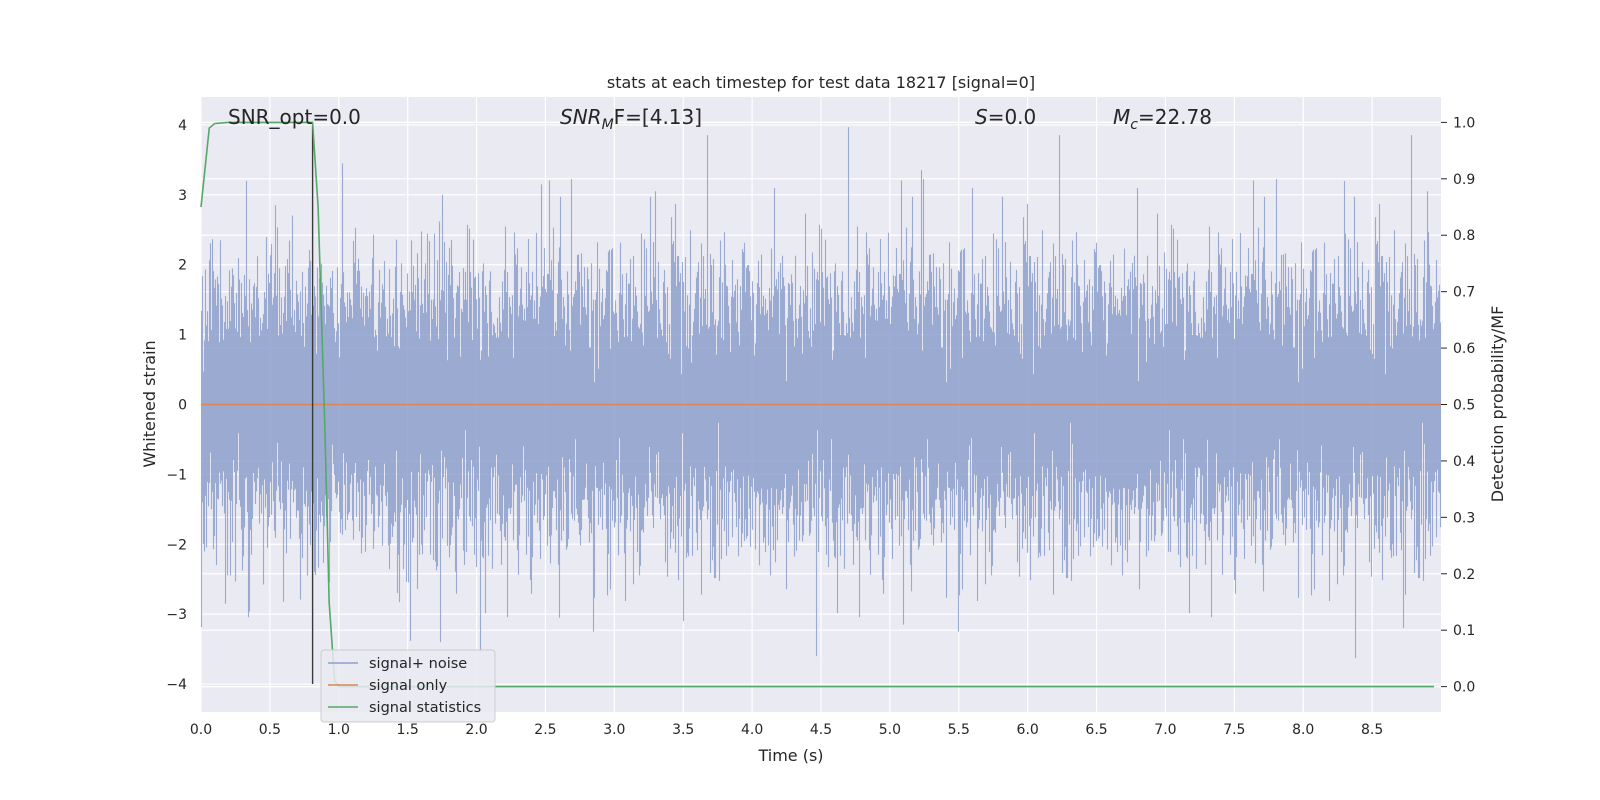 Image resolution: width=1600 pixels, height=800 pixels. Describe the element at coordinates (1464, 236) in the screenshot. I see `y2-tick-label: 0.8` at that location.